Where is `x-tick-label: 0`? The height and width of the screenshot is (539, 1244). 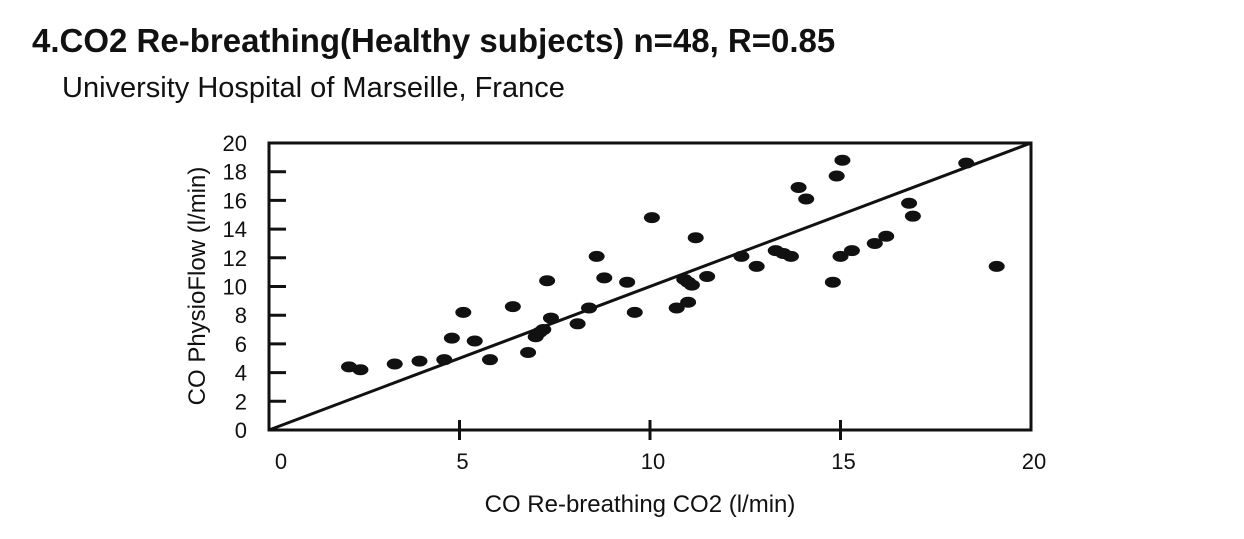 x-tick-label: 0 is located at coordinates (281, 461).